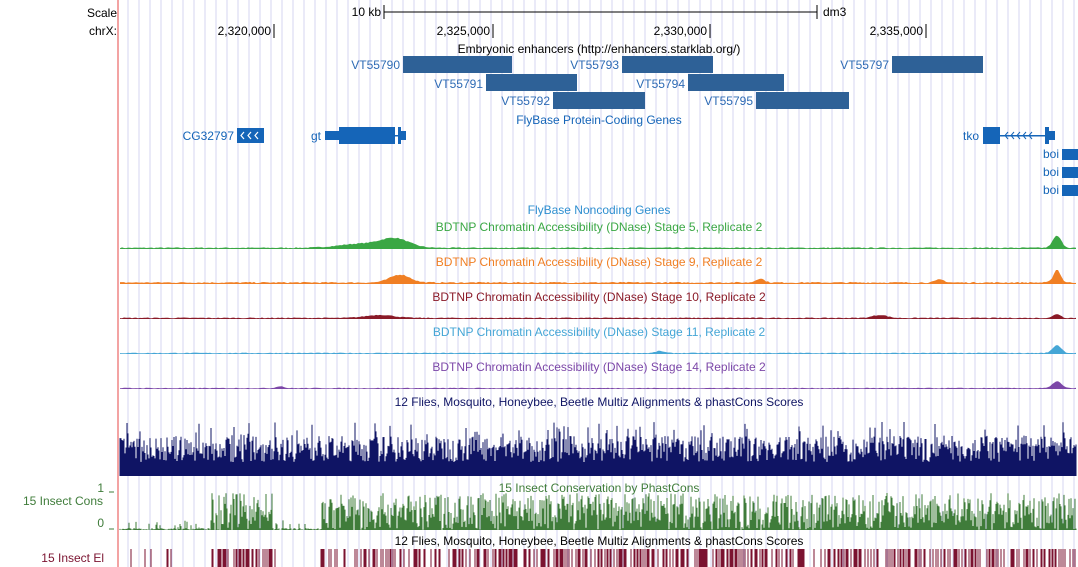 The width and height of the screenshot is (1078, 567). I want to click on enhancer-label: VT55793, so click(594, 65).